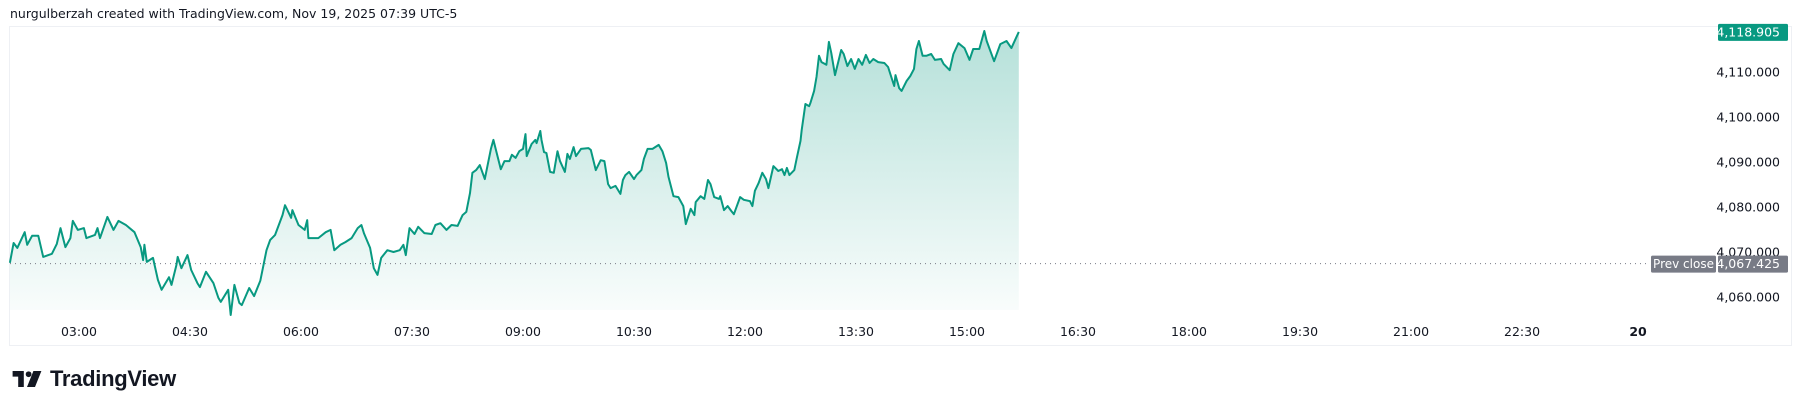  Describe the element at coordinates (634, 331) in the screenshot. I see `x-tick-label: 10:30` at that location.